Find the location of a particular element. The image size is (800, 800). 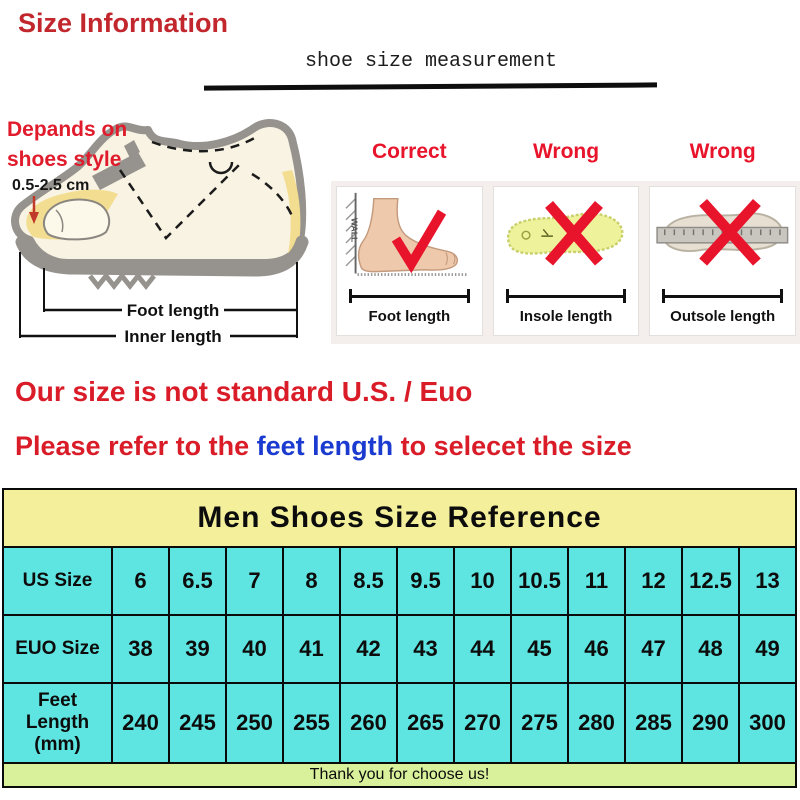

table-cell: 250 is located at coordinates (254, 723).